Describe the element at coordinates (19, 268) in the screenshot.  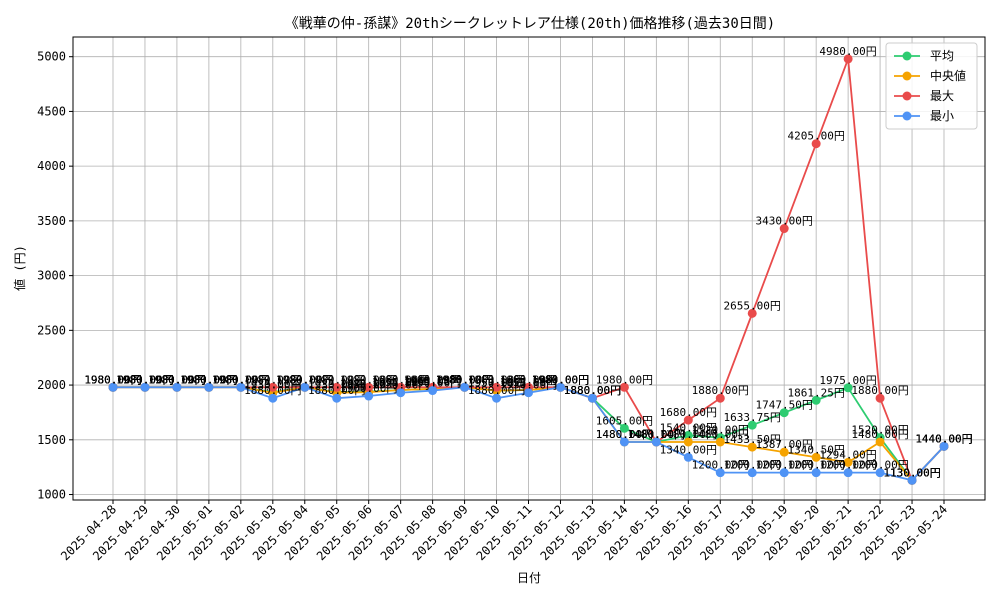
I see `y-axis-title: 値 (円)` at that location.